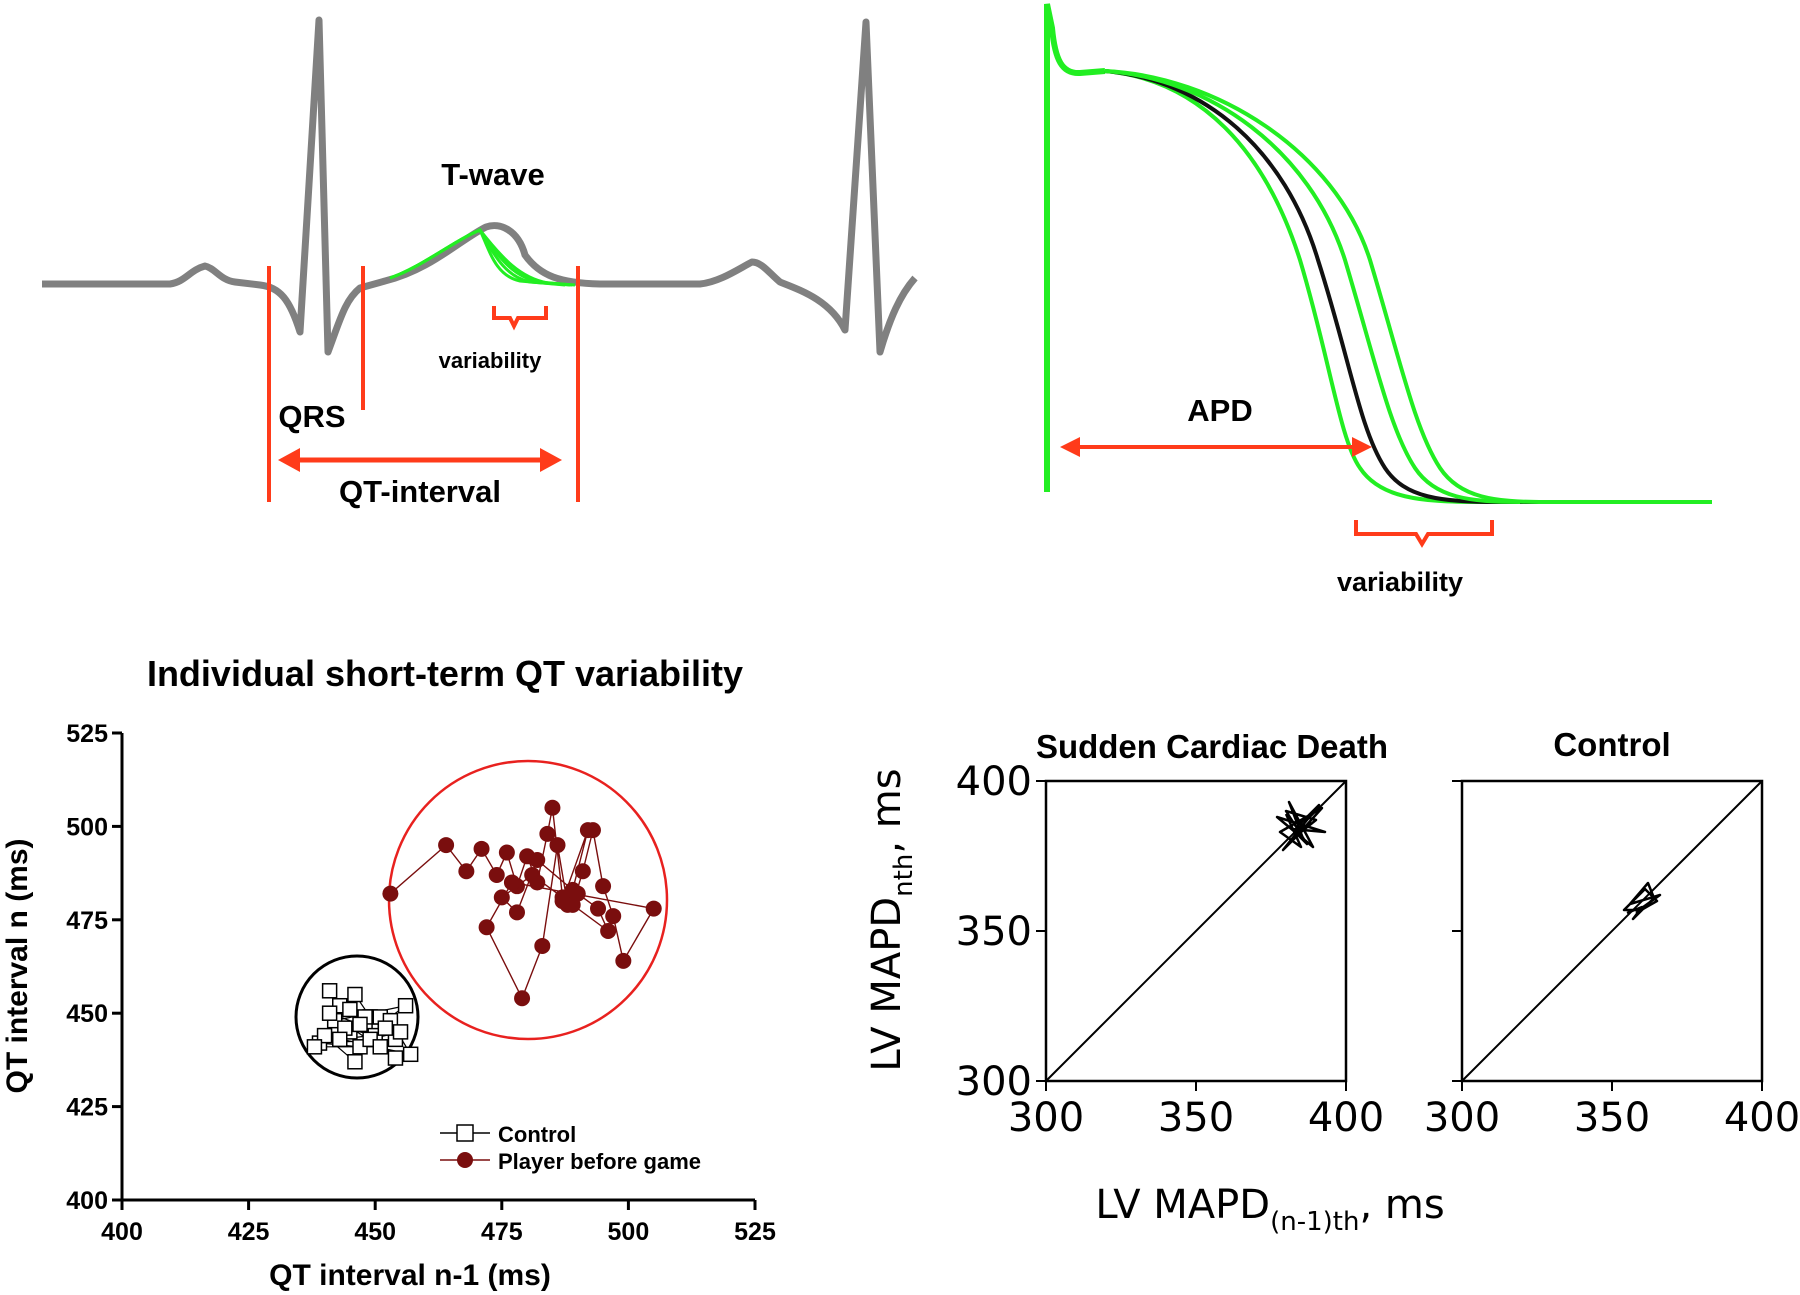  I want to click on scd-title: Sudden Cardiac Death, so click(1212, 746).